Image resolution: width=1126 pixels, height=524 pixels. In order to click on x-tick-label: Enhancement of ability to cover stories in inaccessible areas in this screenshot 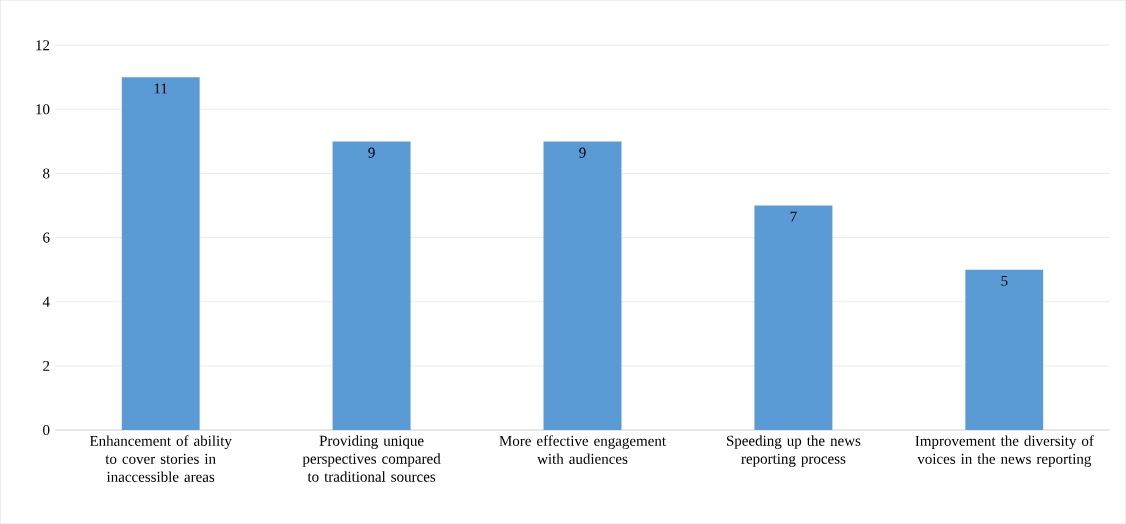, I will do `click(160, 458)`.